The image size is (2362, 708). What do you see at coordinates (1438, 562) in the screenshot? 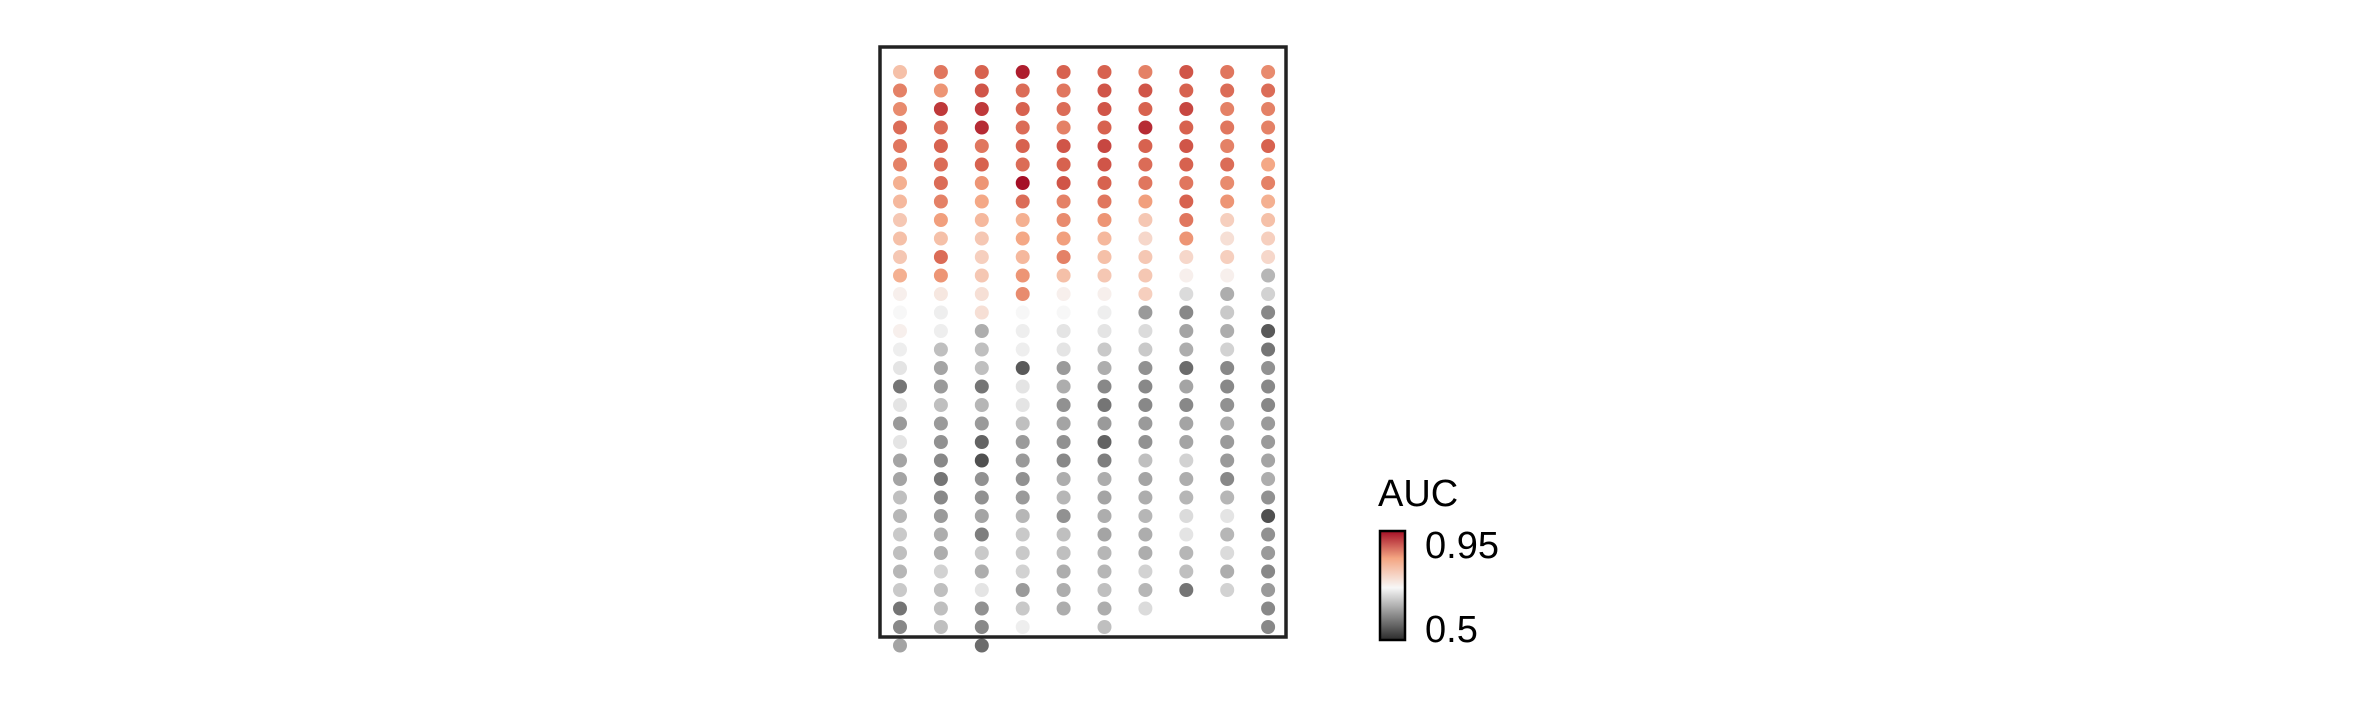
I see `color-legend: AUC 0.95 0.5` at bounding box center [1438, 562].